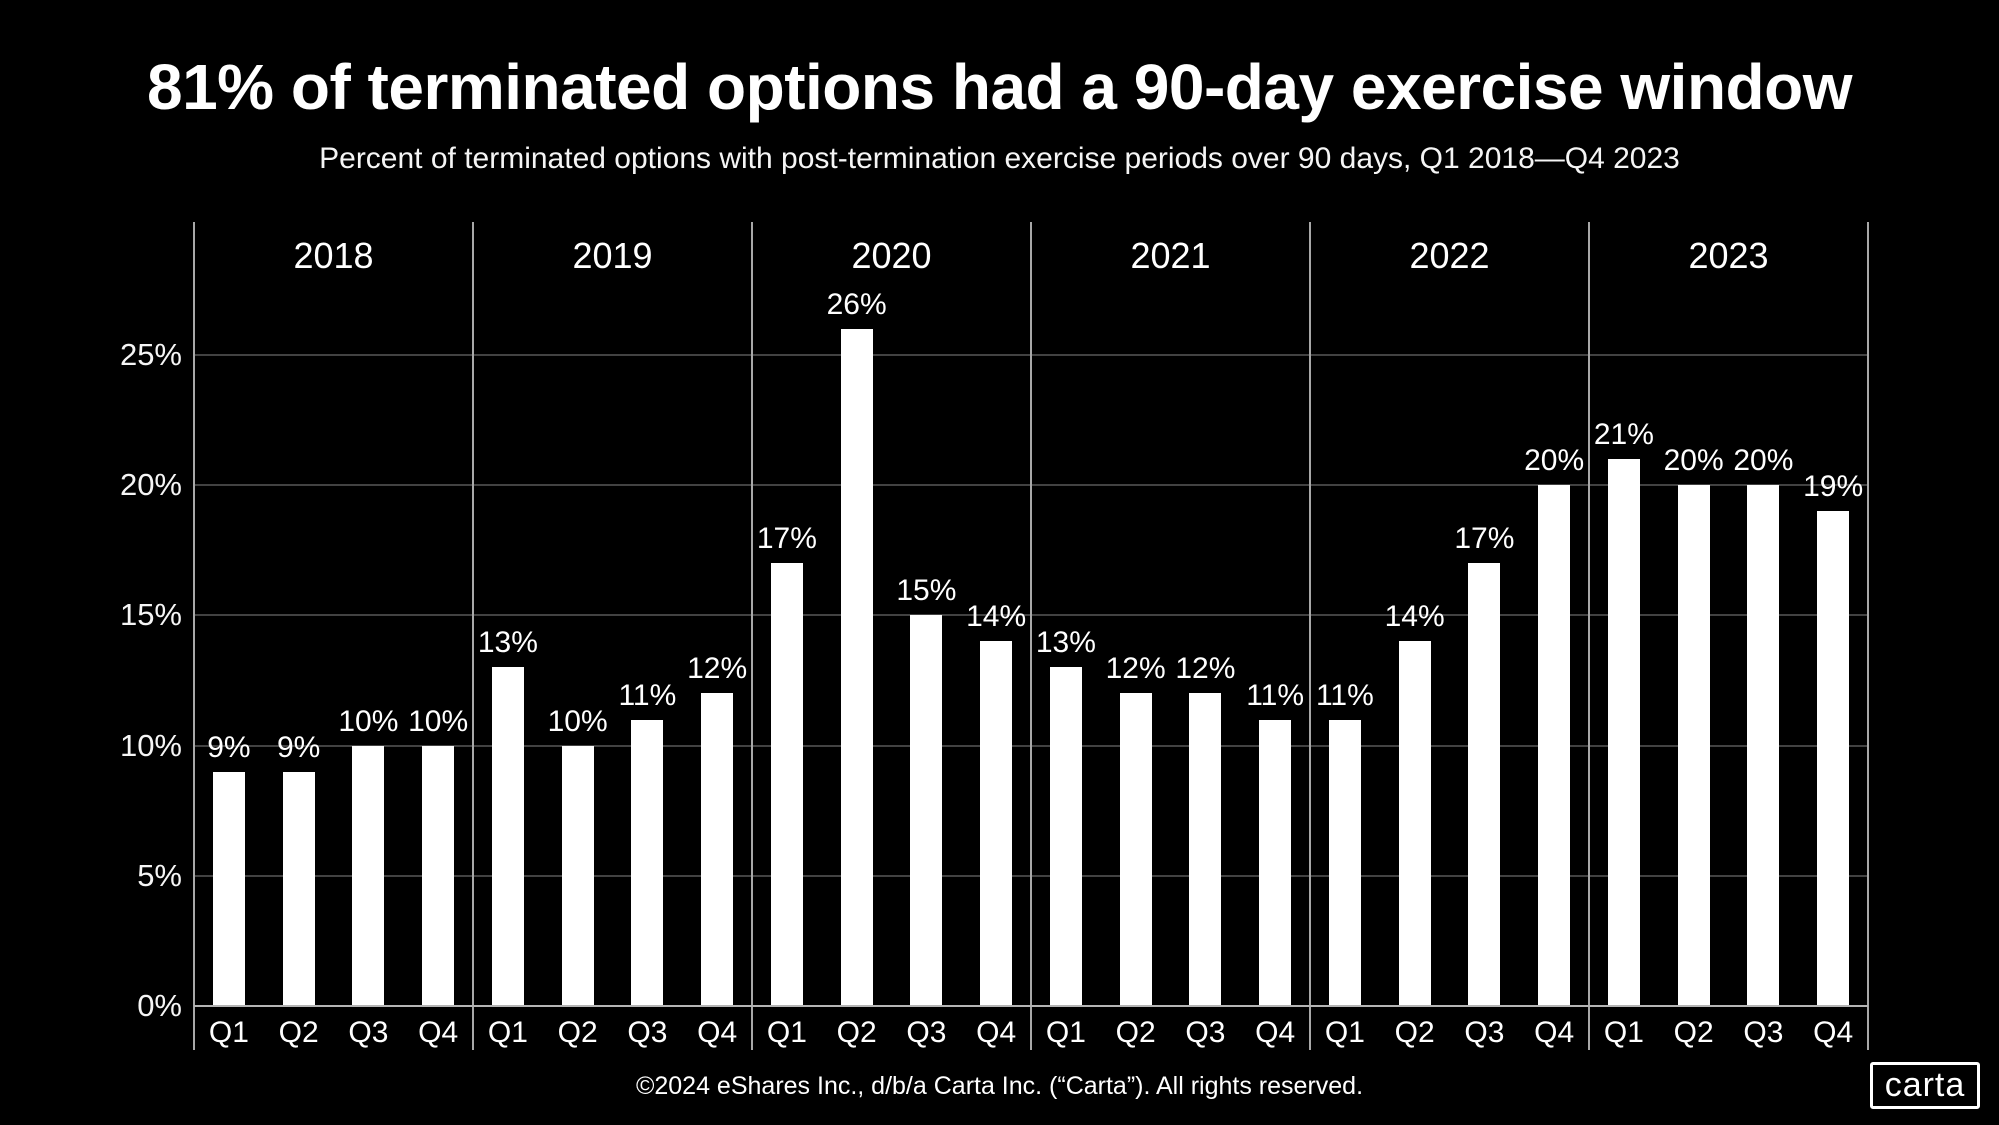 Image resolution: width=1999 pixels, height=1125 pixels. Describe the element at coordinates (438, 721) in the screenshot. I see `bar-value-label-2018-q4: 10%` at that location.